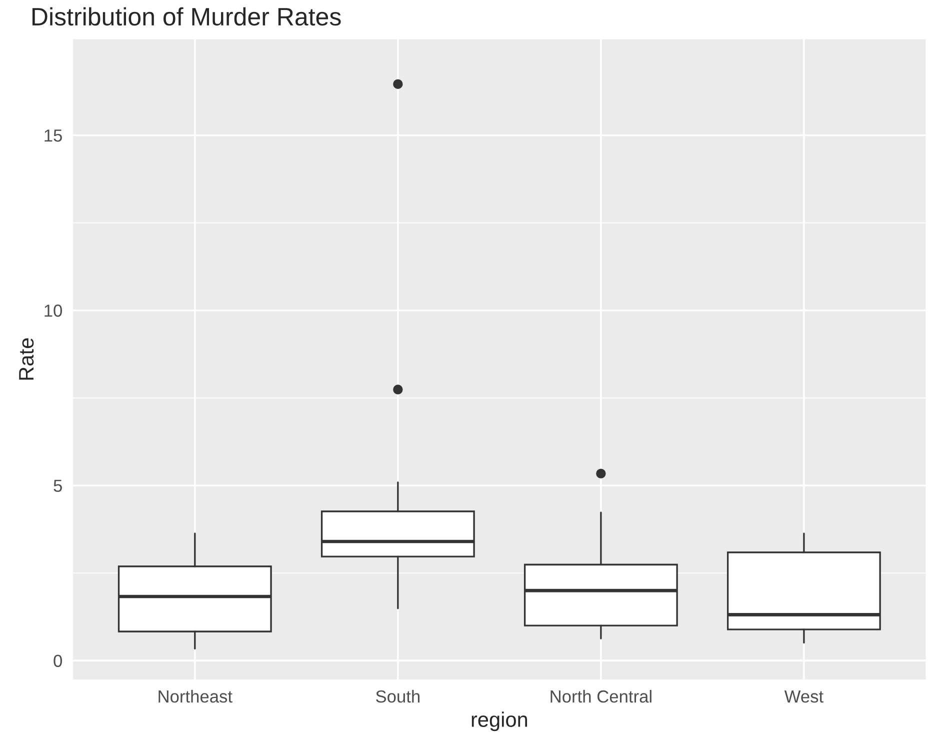 The height and width of the screenshot is (755, 937). What do you see at coordinates (53, 310) in the screenshot?
I see `y-tick-label: 10` at bounding box center [53, 310].